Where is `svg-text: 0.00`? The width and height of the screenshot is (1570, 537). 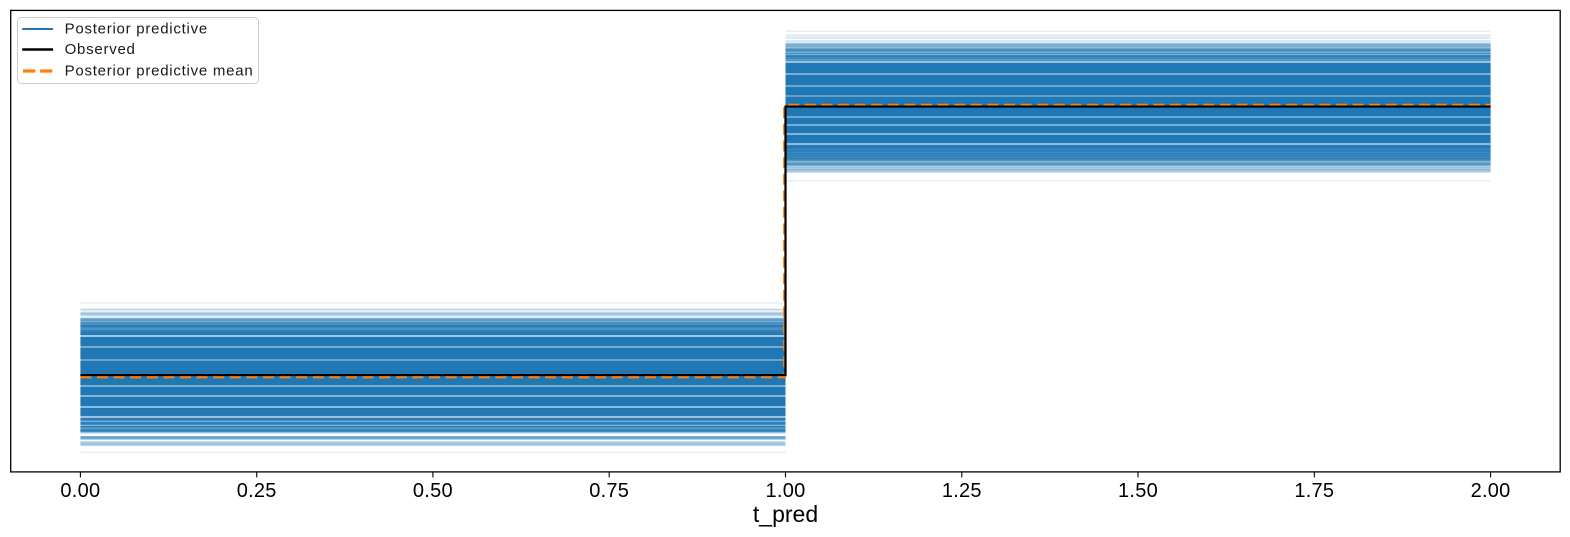 svg-text: 0.00 is located at coordinates (80, 491).